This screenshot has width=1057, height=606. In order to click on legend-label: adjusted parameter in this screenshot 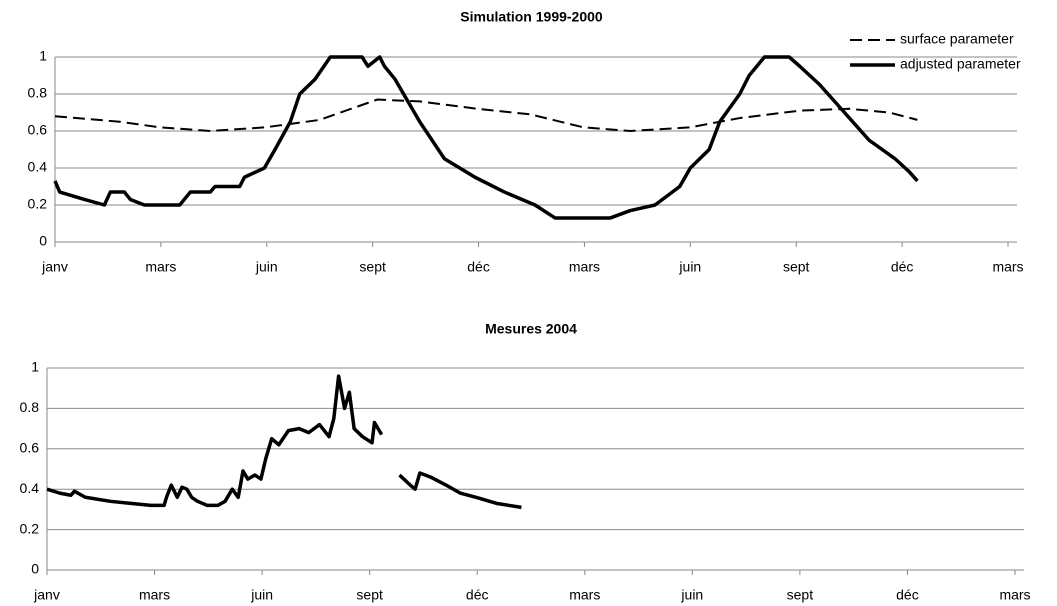, I will do `click(960, 64)`.